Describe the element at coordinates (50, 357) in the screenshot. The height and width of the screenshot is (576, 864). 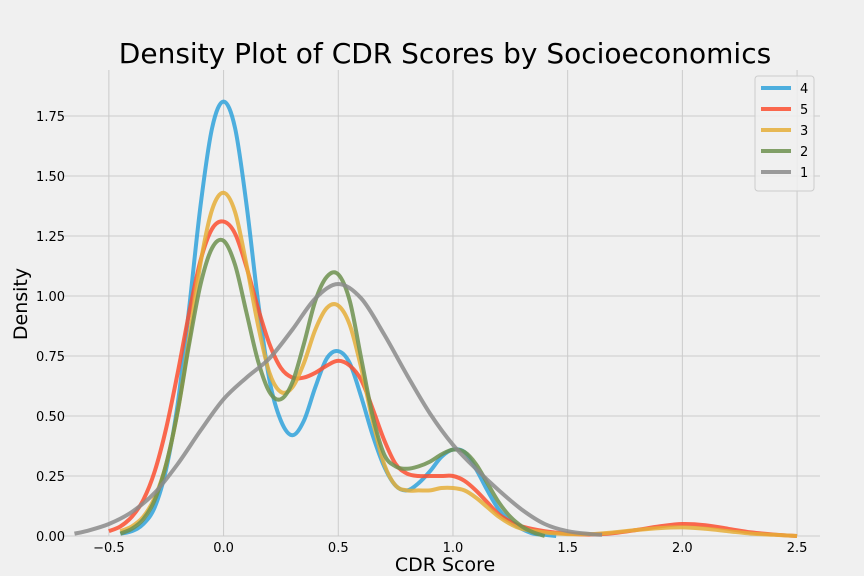
I see `y-tick-label: 0.75` at that location.